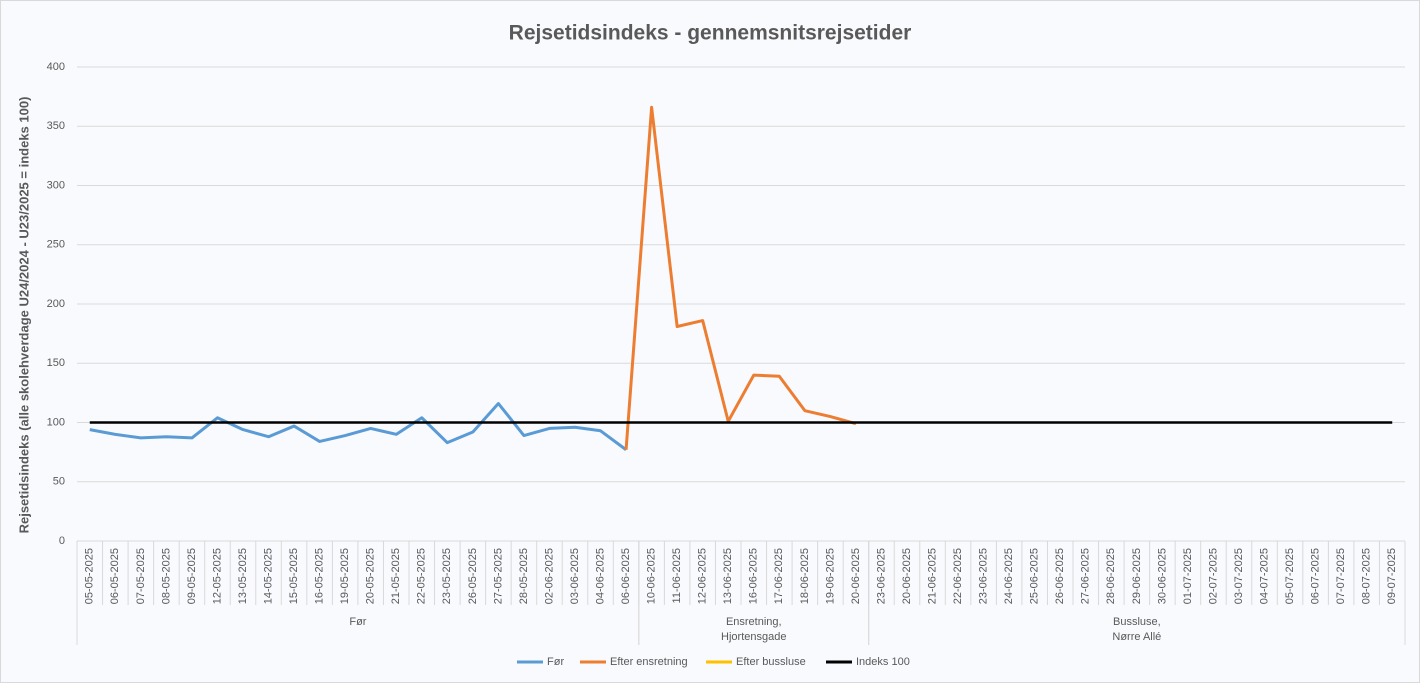 This screenshot has height=683, width=1420. I want to click on y-tick-label: 400, so click(56, 67).